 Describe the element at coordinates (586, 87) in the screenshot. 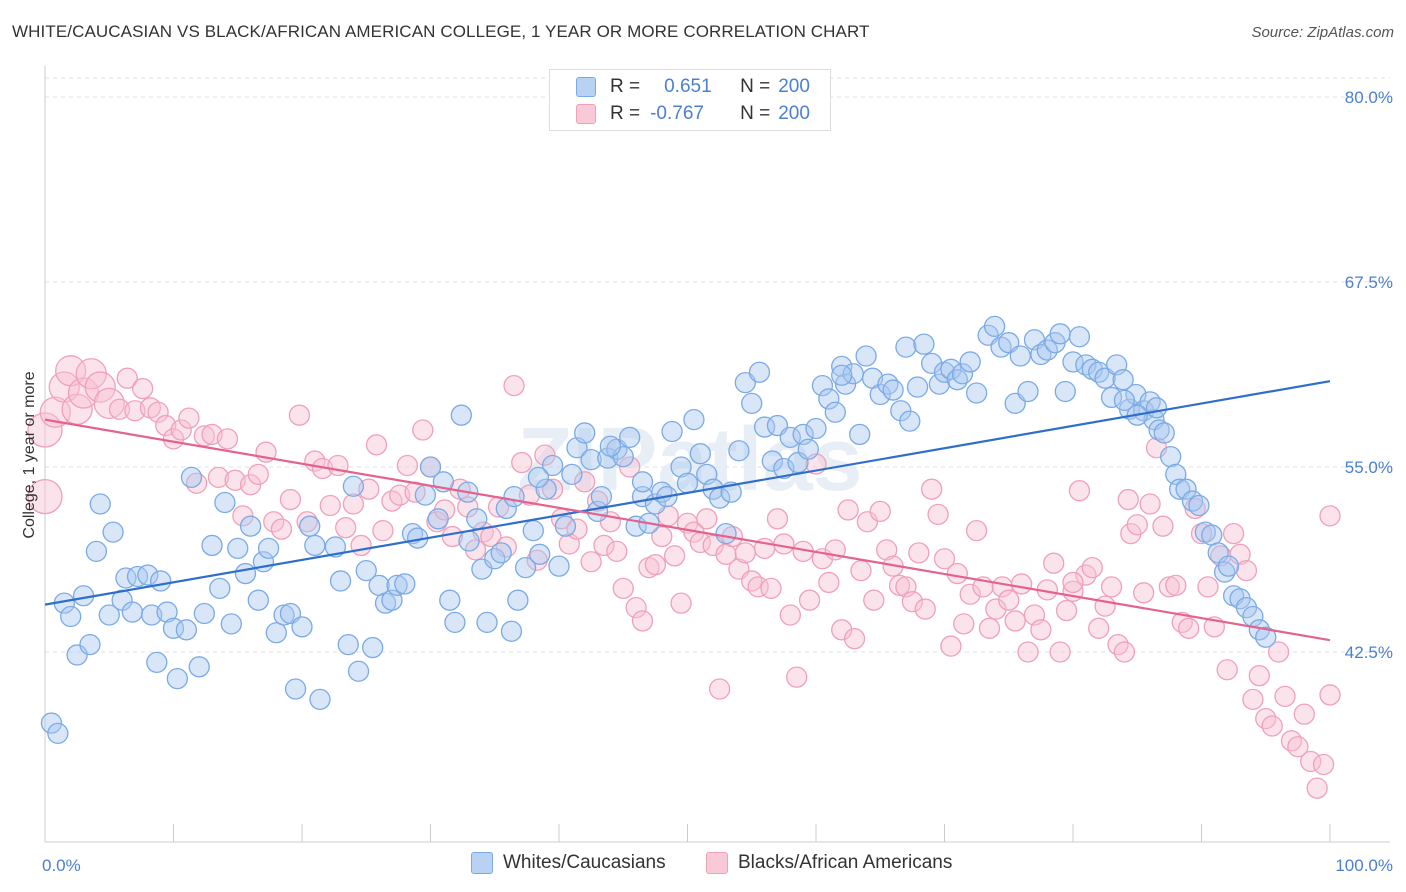

I see `legend-swatch-whites` at that location.